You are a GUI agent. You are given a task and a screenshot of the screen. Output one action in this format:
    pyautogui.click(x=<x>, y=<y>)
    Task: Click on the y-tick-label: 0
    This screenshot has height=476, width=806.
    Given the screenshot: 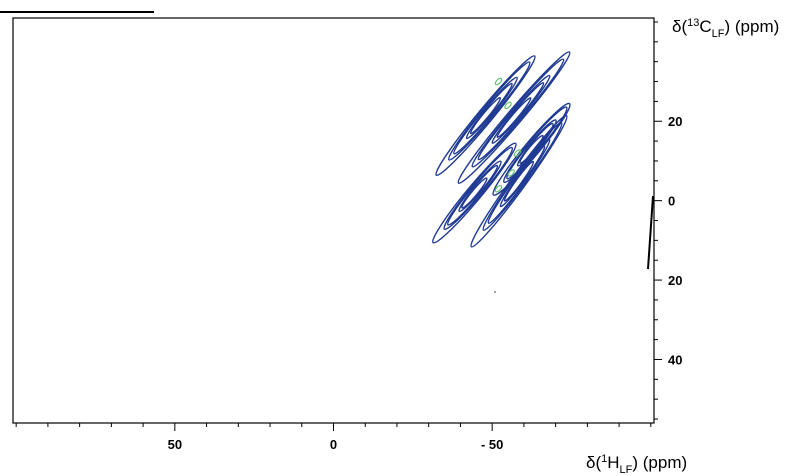 What is the action you would take?
    pyautogui.click(x=671, y=201)
    